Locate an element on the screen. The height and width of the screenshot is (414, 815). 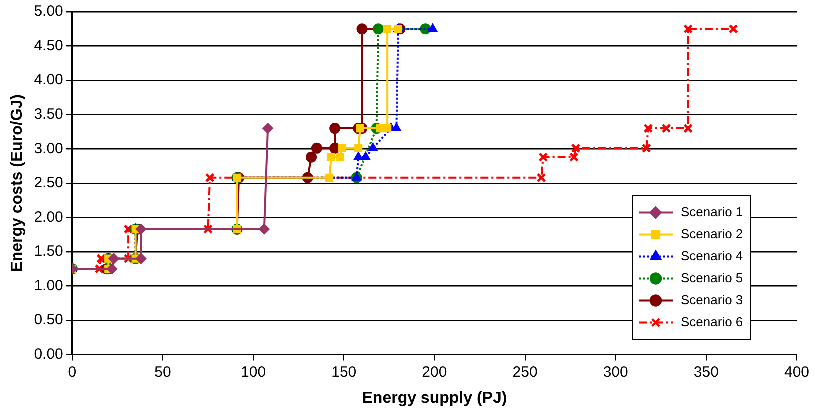
y-tick-label: 1.50 is located at coordinates (49, 251).